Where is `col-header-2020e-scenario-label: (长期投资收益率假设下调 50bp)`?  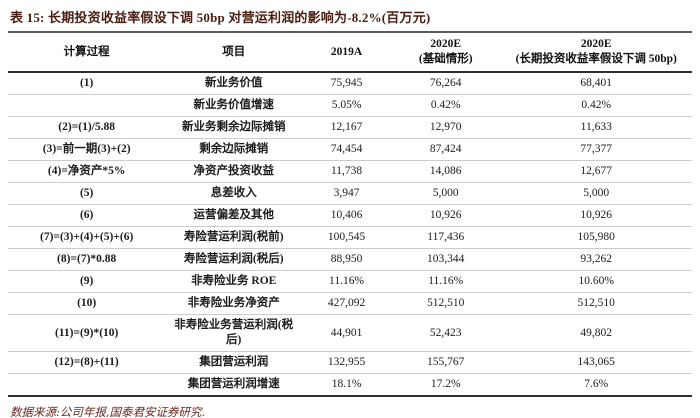
col-header-2020e-scenario-label: (长期投资收益率假设下调 50bp) is located at coordinates (596, 59).